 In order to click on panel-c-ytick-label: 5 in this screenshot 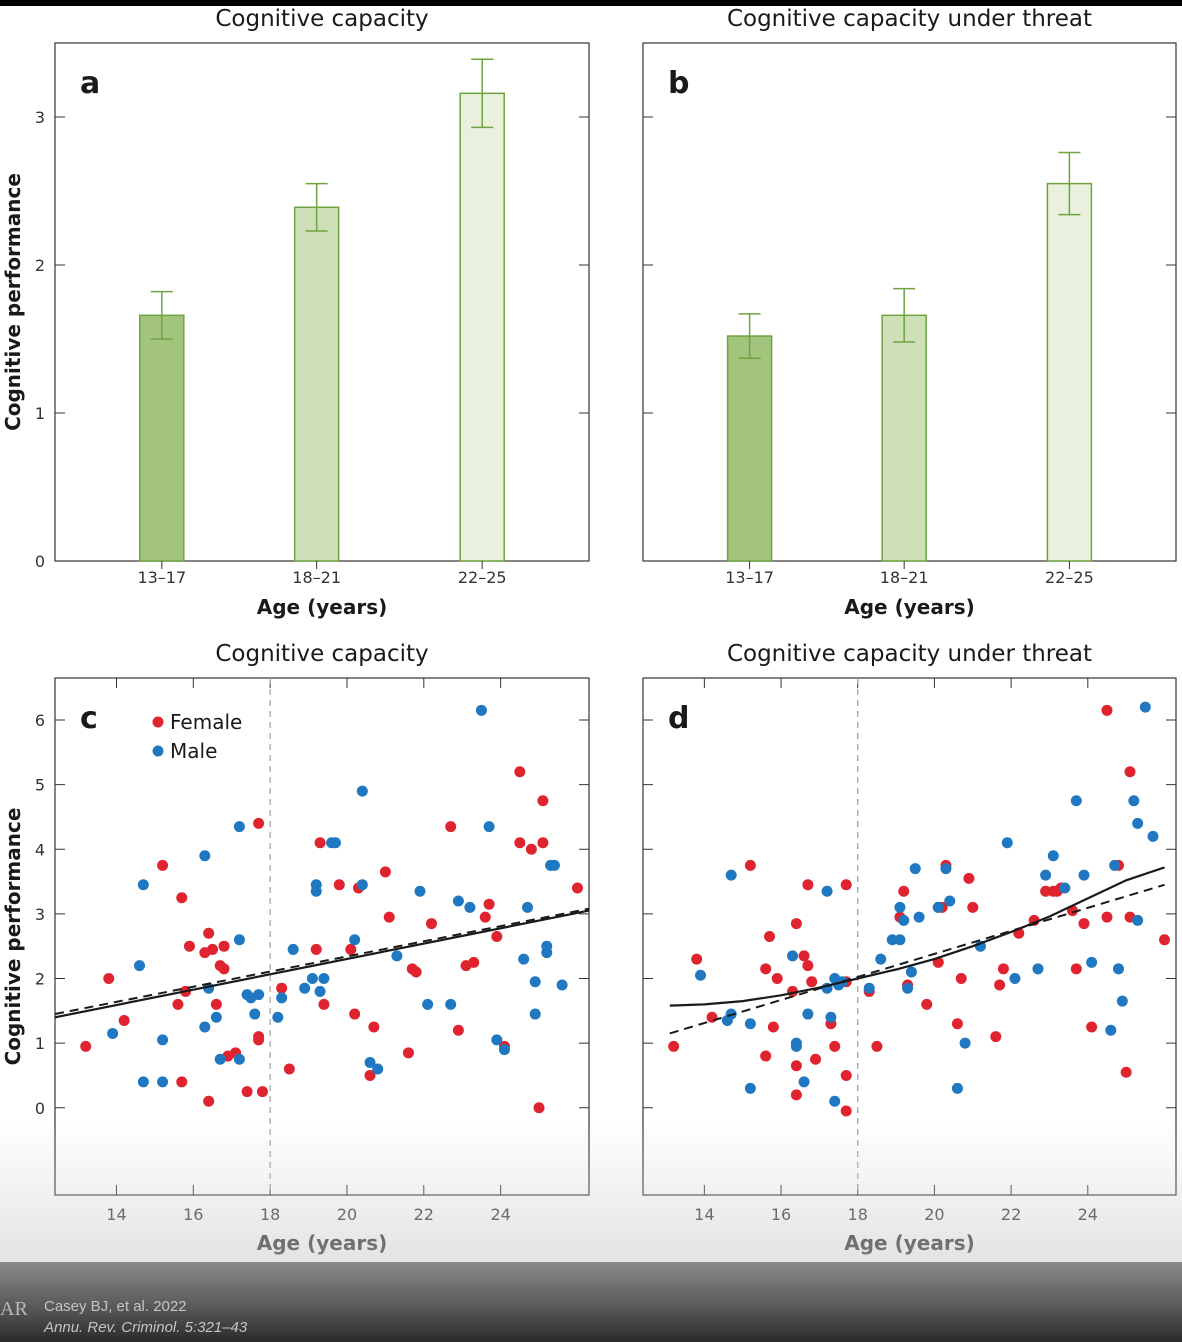, I will do `click(40, 785)`.